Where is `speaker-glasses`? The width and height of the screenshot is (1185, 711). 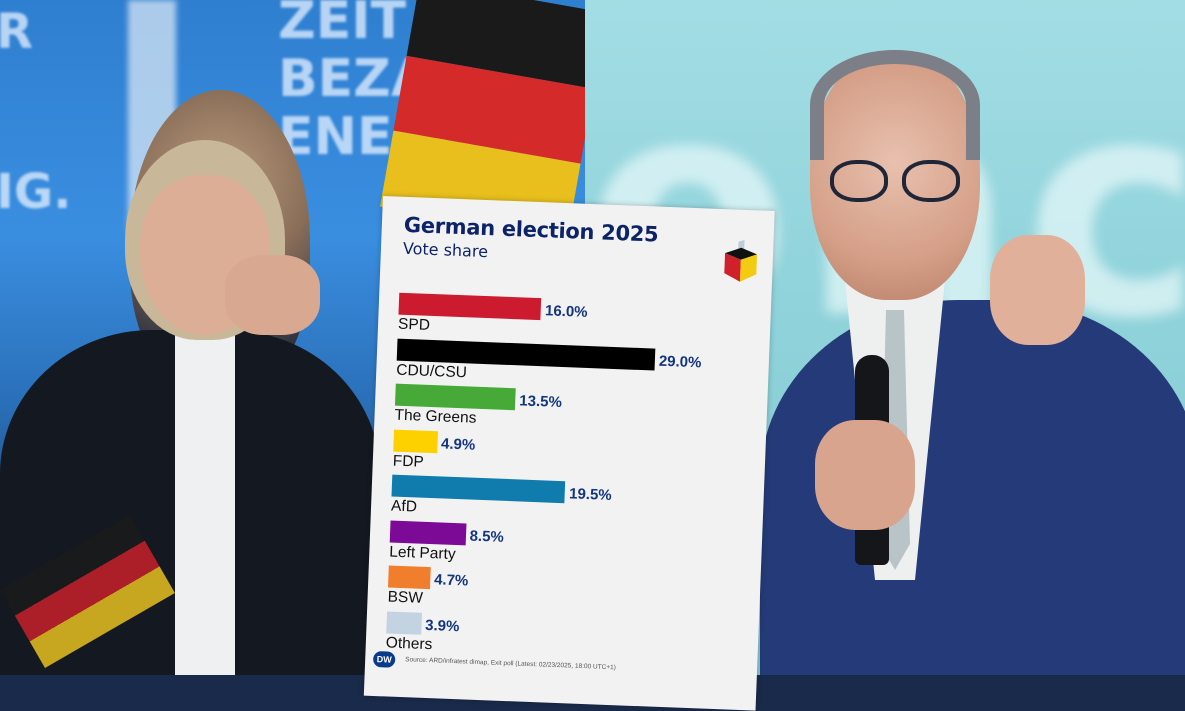
speaker-glasses is located at coordinates (900, 183).